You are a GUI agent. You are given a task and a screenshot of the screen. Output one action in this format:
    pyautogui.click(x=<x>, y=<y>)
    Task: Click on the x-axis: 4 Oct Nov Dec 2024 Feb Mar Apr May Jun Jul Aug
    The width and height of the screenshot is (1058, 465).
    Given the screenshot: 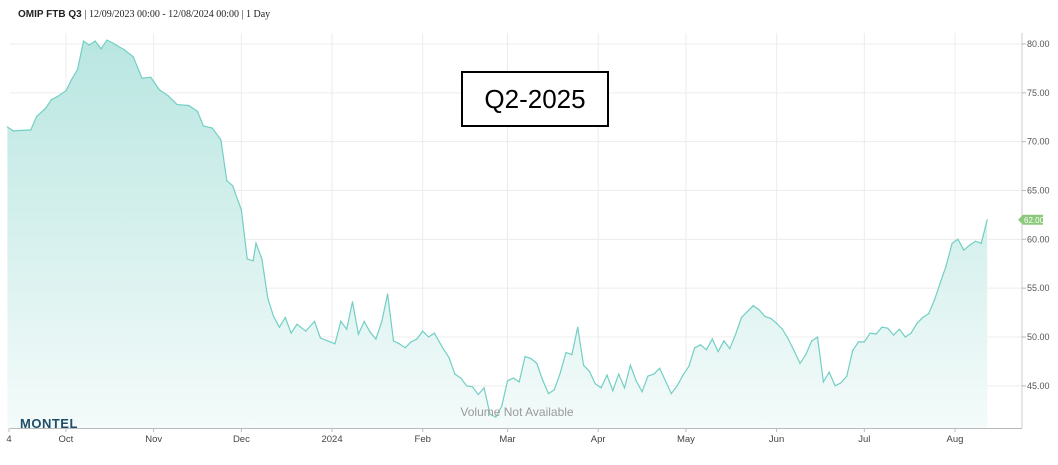 What is the action you would take?
    pyautogui.click(x=514, y=436)
    